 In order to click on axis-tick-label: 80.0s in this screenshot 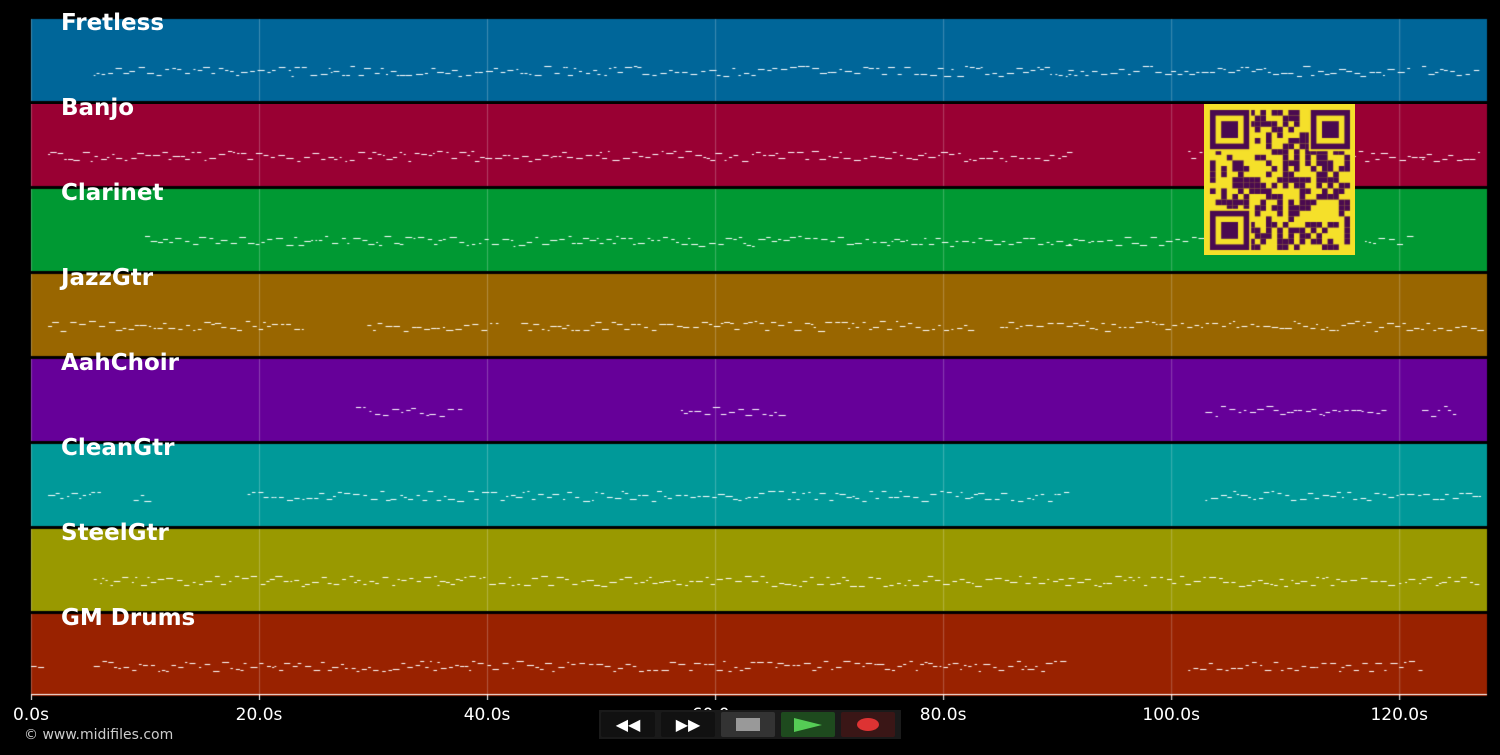, I will do `click(943, 715)`.